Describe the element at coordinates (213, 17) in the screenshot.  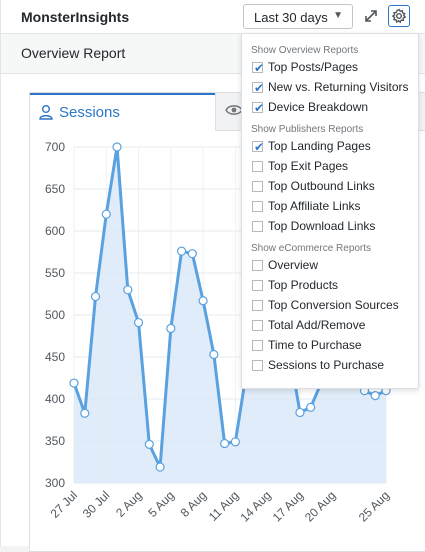
I see `widget-header: MonsterInsights Last 30 days ▼` at that location.